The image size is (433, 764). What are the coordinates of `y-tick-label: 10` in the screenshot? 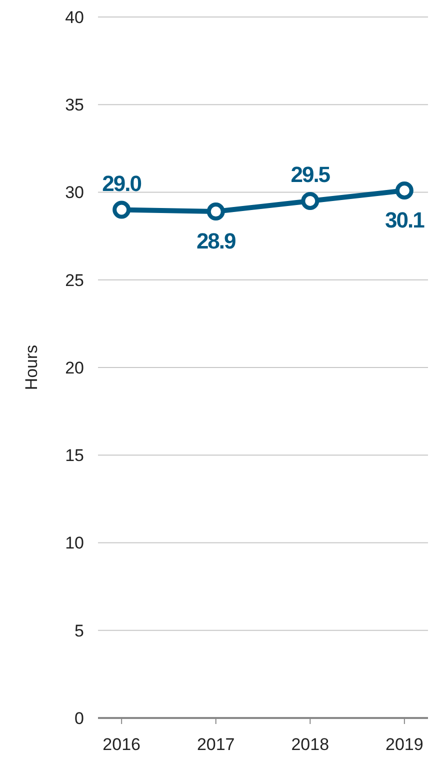 It's located at (74, 543).